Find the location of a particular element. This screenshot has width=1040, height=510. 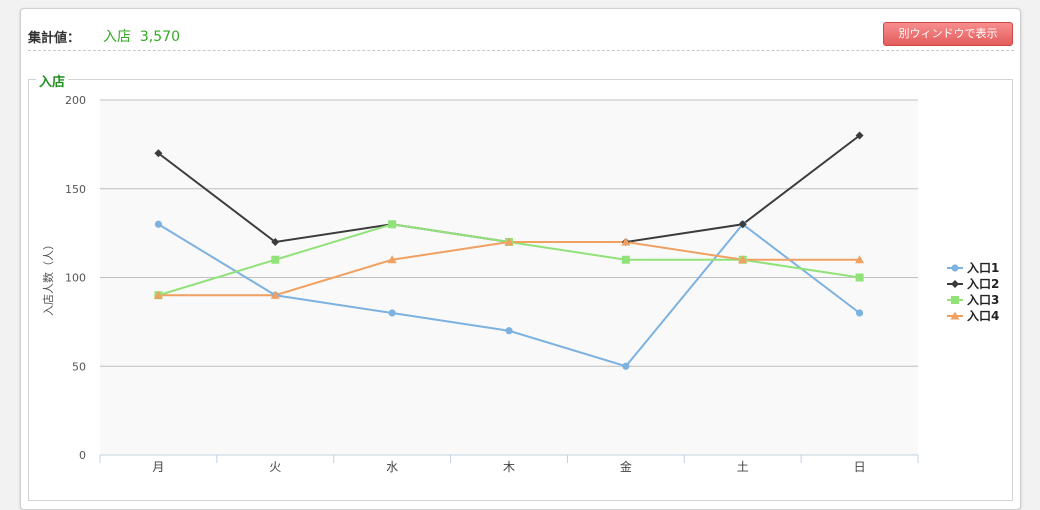

x-tick-label: 木 is located at coordinates (509, 467).